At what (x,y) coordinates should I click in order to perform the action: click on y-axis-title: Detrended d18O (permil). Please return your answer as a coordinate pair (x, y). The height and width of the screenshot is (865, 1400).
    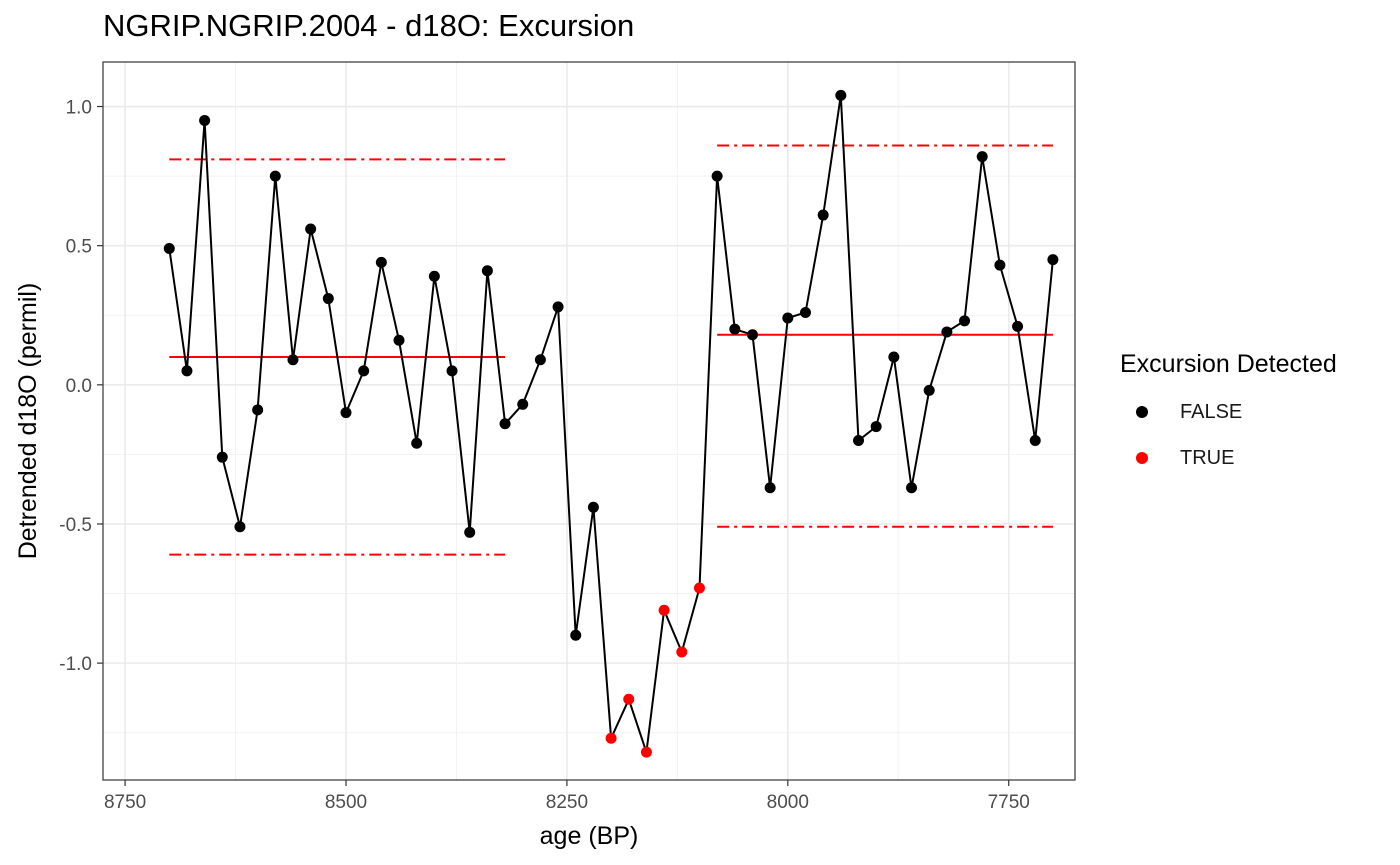
    Looking at the image, I should click on (28, 421).